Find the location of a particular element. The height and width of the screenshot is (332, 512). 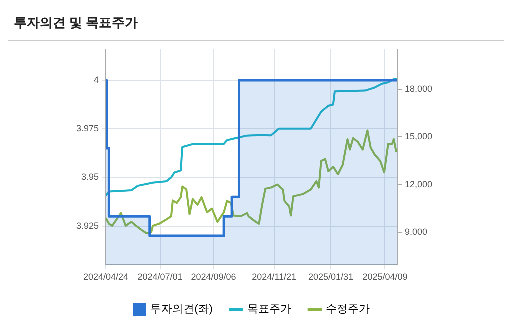

y-tick-label: 4 is located at coordinates (96, 79).